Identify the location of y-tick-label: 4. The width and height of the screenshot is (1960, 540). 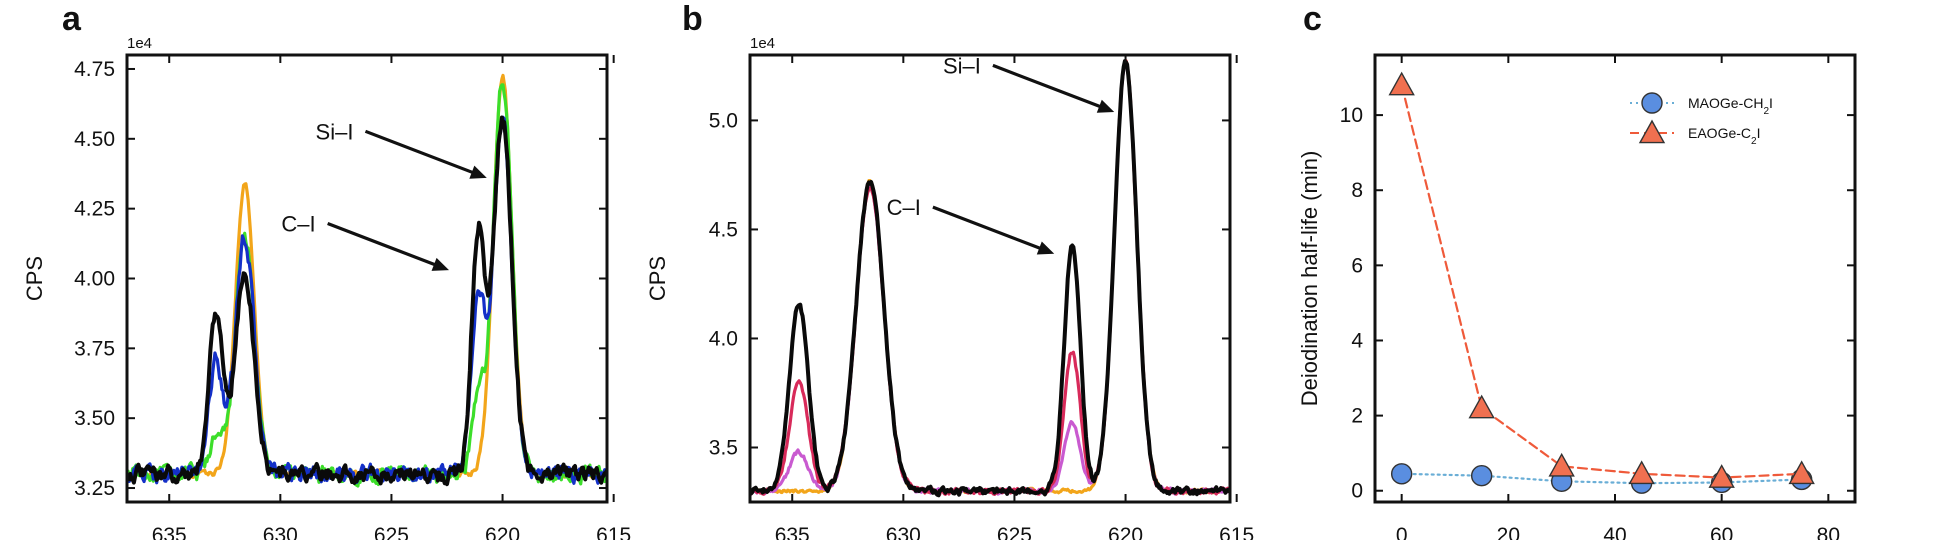
(1357, 340).